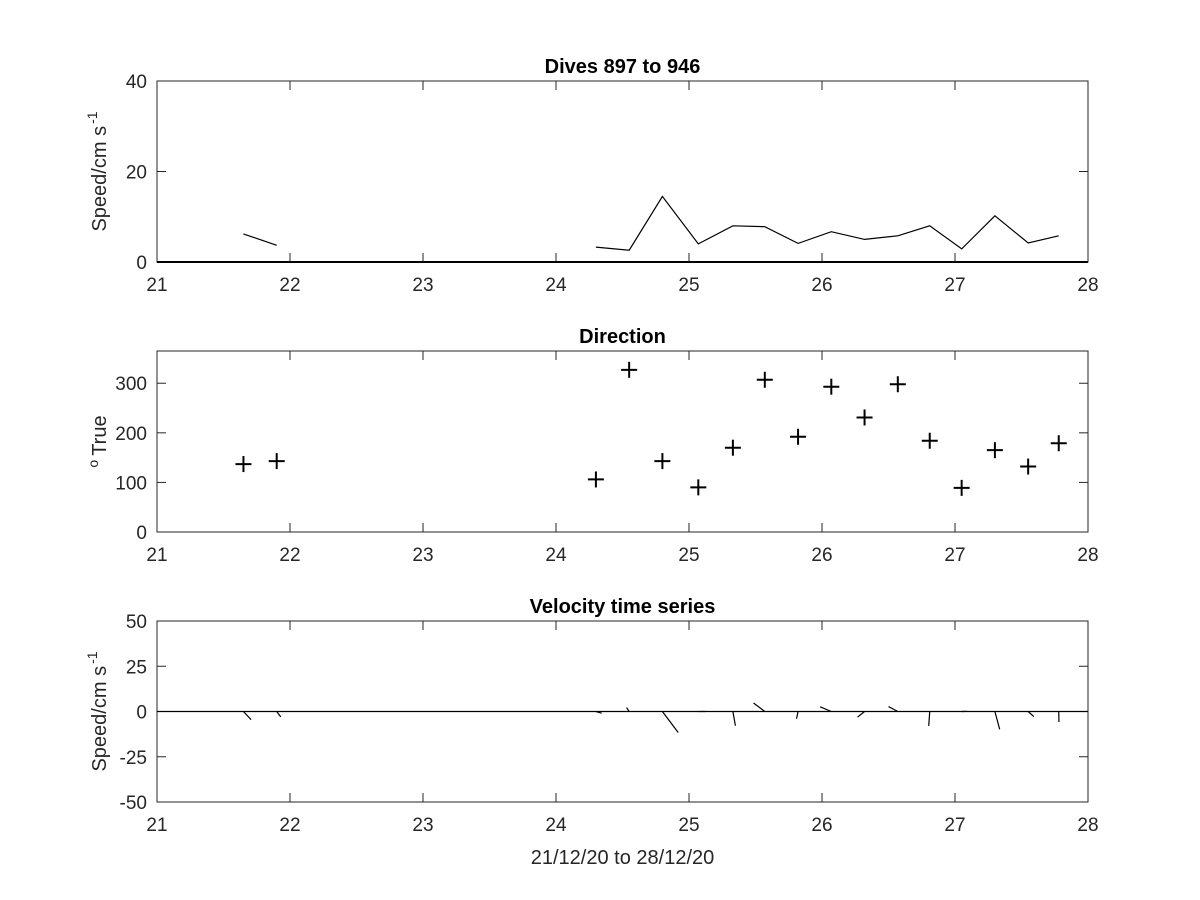  Describe the element at coordinates (131, 483) in the screenshot. I see `y-tick-label: 100` at that location.